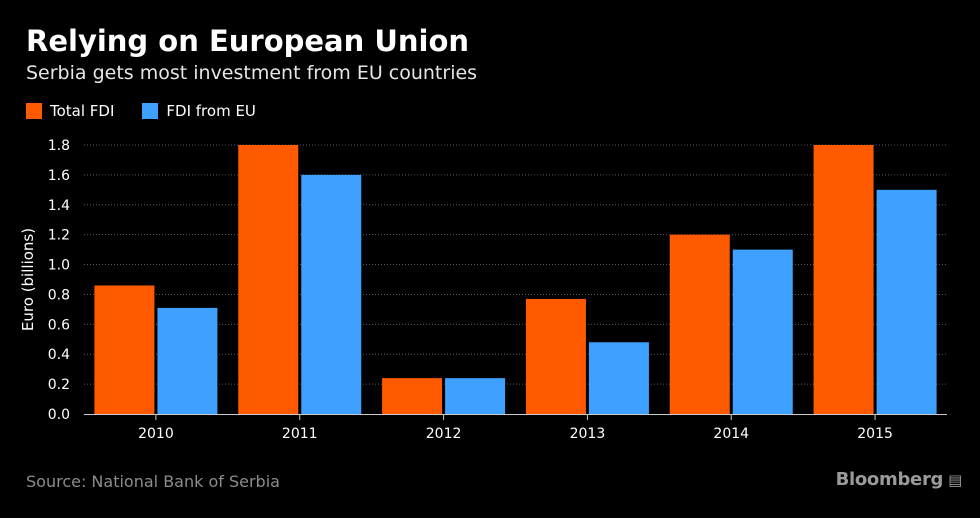 The width and height of the screenshot is (980, 518). Describe the element at coordinates (34, 111) in the screenshot. I see `legend-swatch-total-fdi` at that location.